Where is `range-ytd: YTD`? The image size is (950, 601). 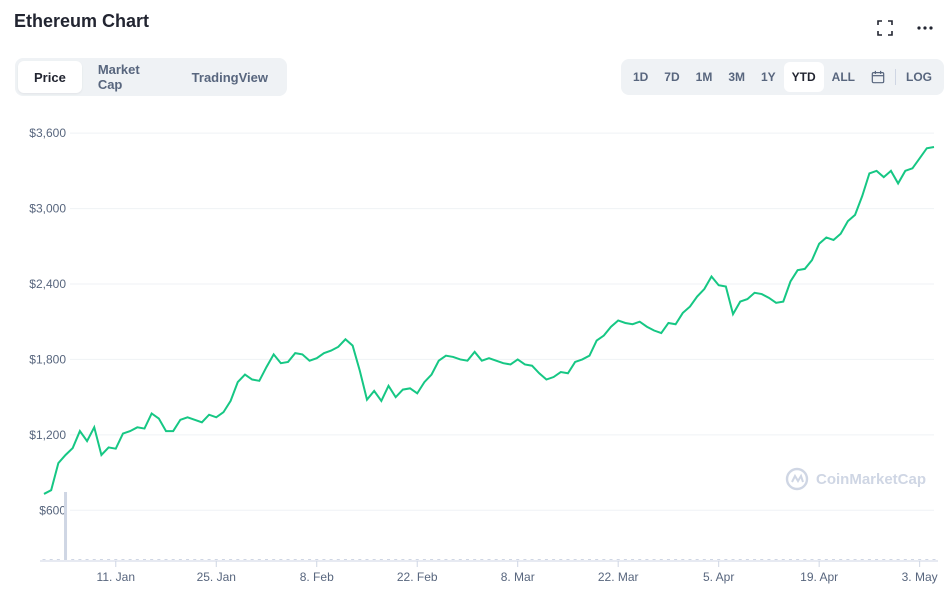 range-ytd: YTD is located at coordinates (803, 77).